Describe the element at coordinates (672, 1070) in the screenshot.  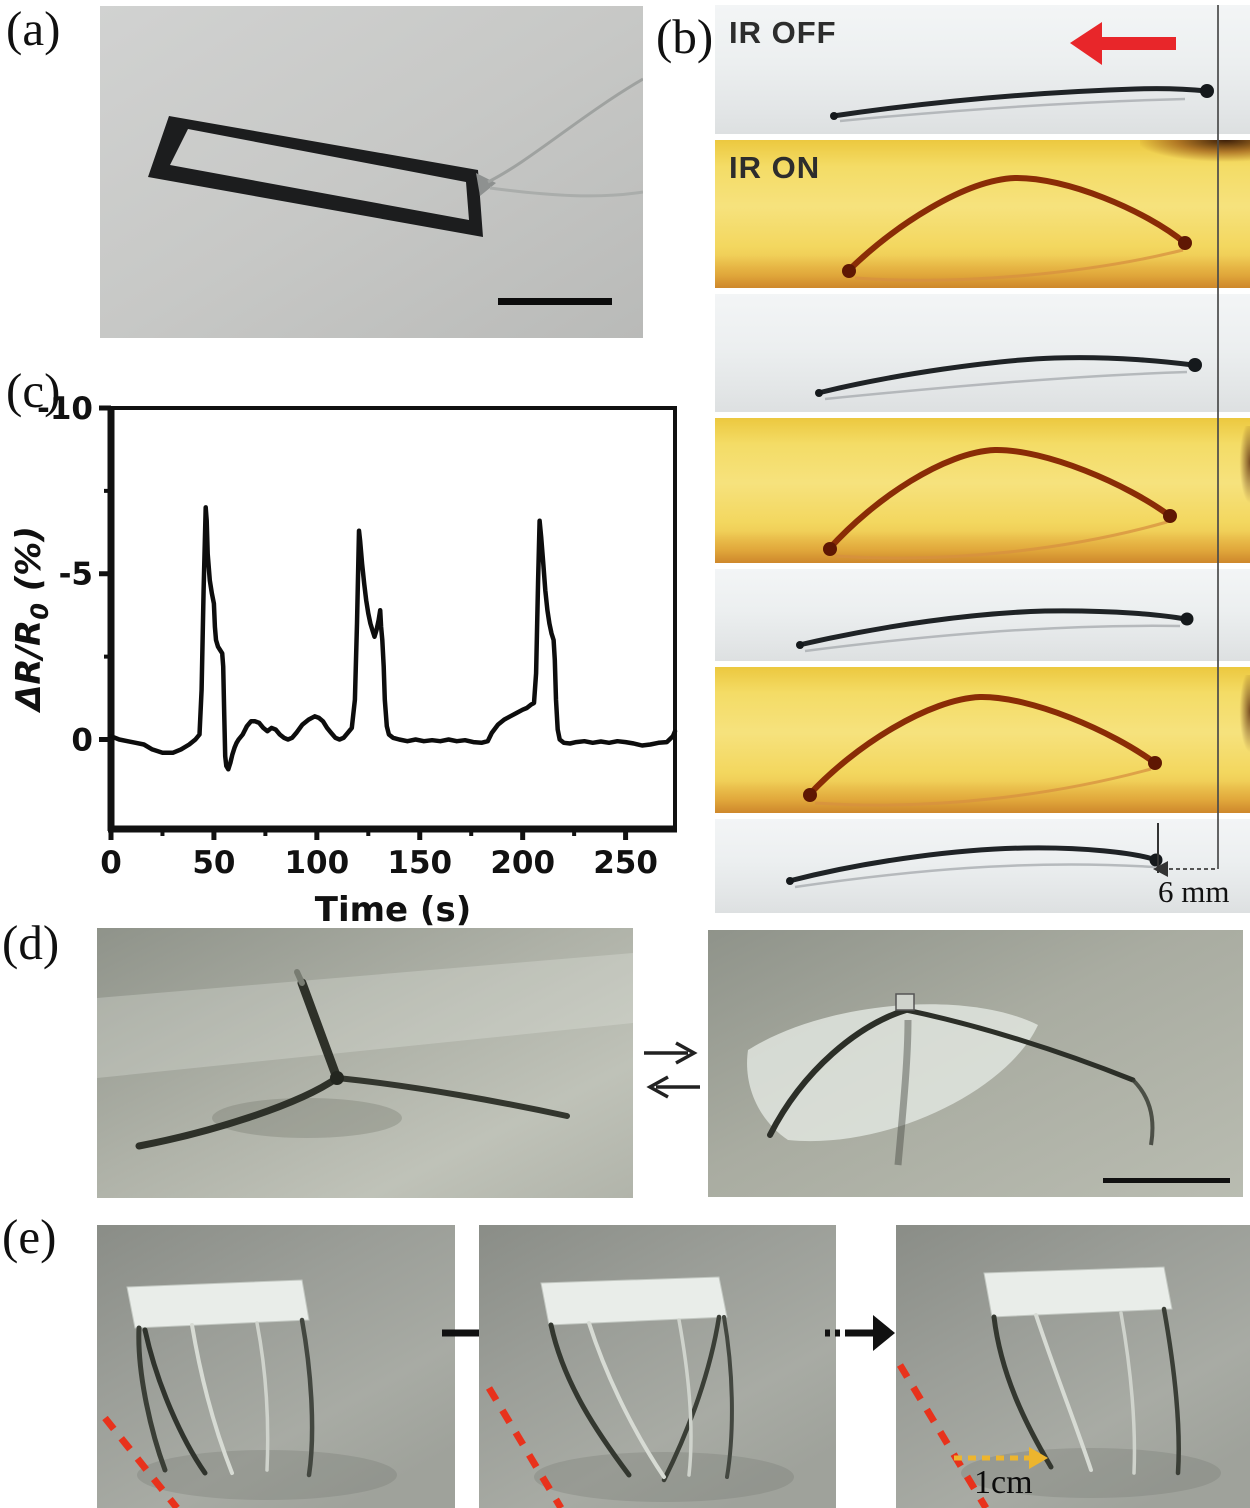
I see `reversible-arrows-icon` at that location.